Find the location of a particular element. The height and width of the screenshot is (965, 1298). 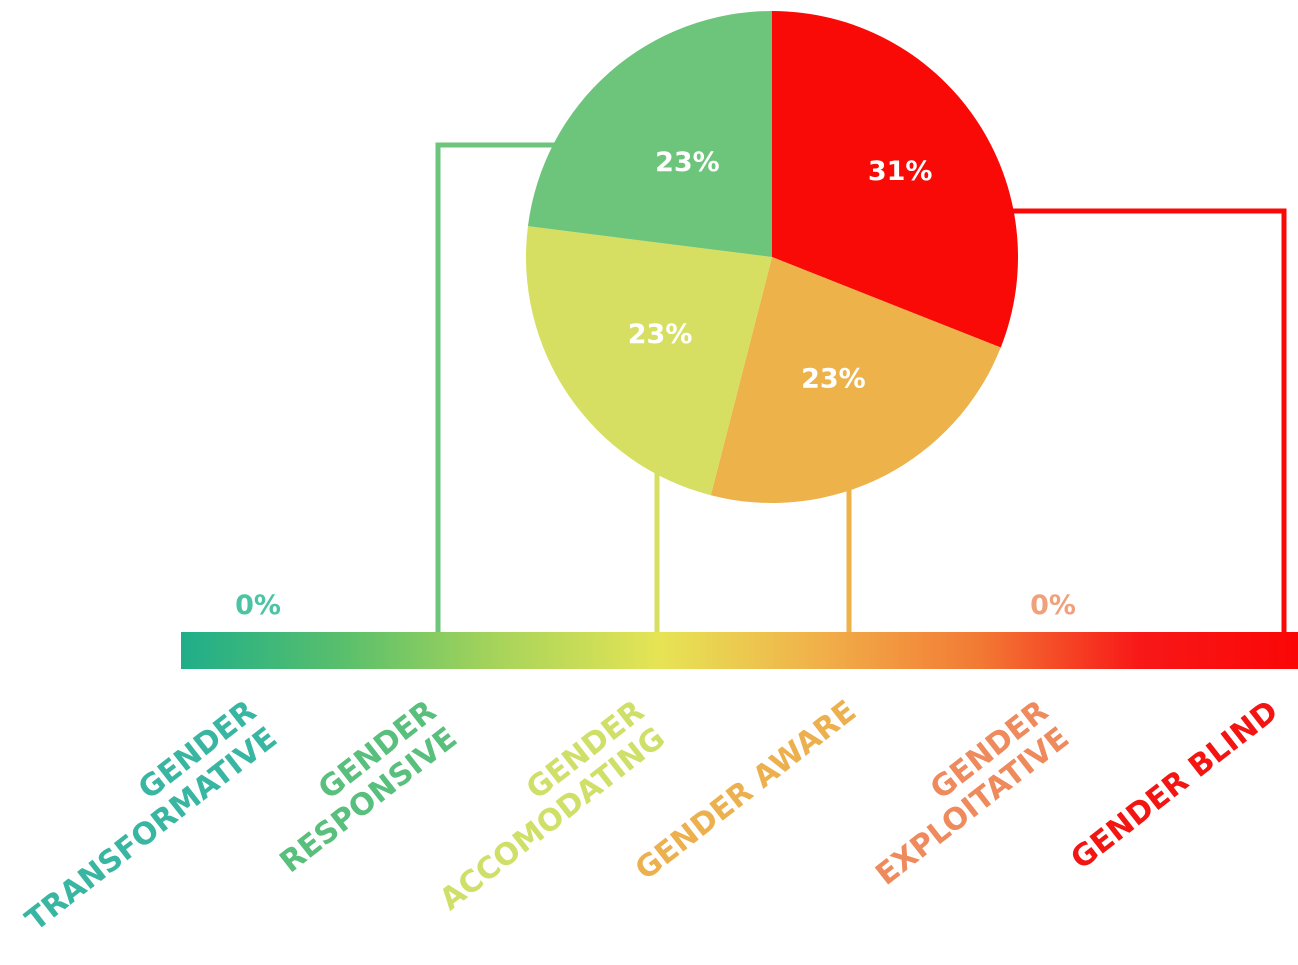

scale-label-gender-exploitative: GENDEREXPLOITATIVE is located at coordinates (961, 793).